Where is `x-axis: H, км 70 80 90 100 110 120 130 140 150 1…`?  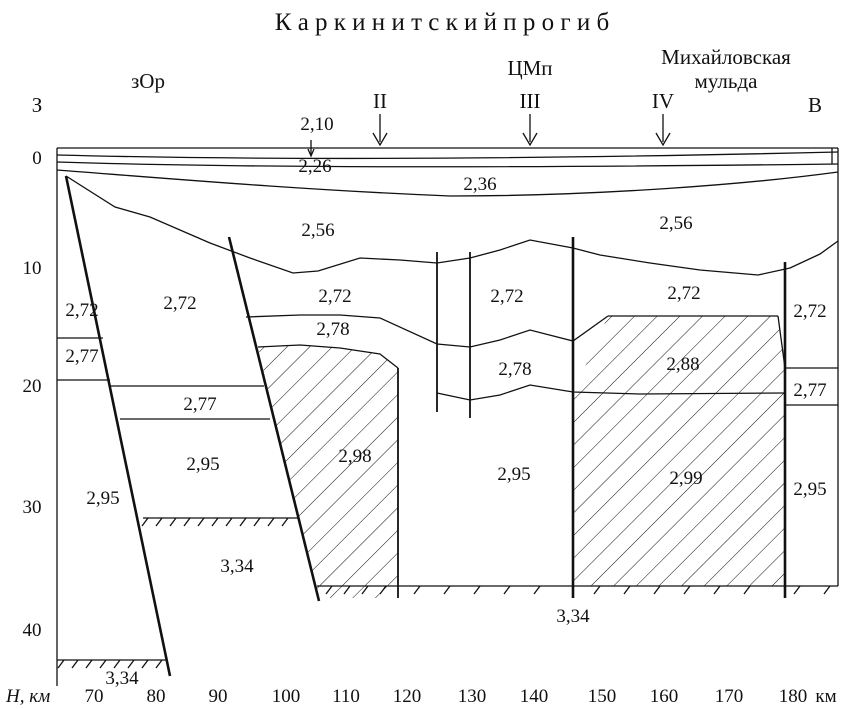 x-axis: H, км 70 80 90 100 110 120 130 140 150 1… is located at coordinates (421, 696).